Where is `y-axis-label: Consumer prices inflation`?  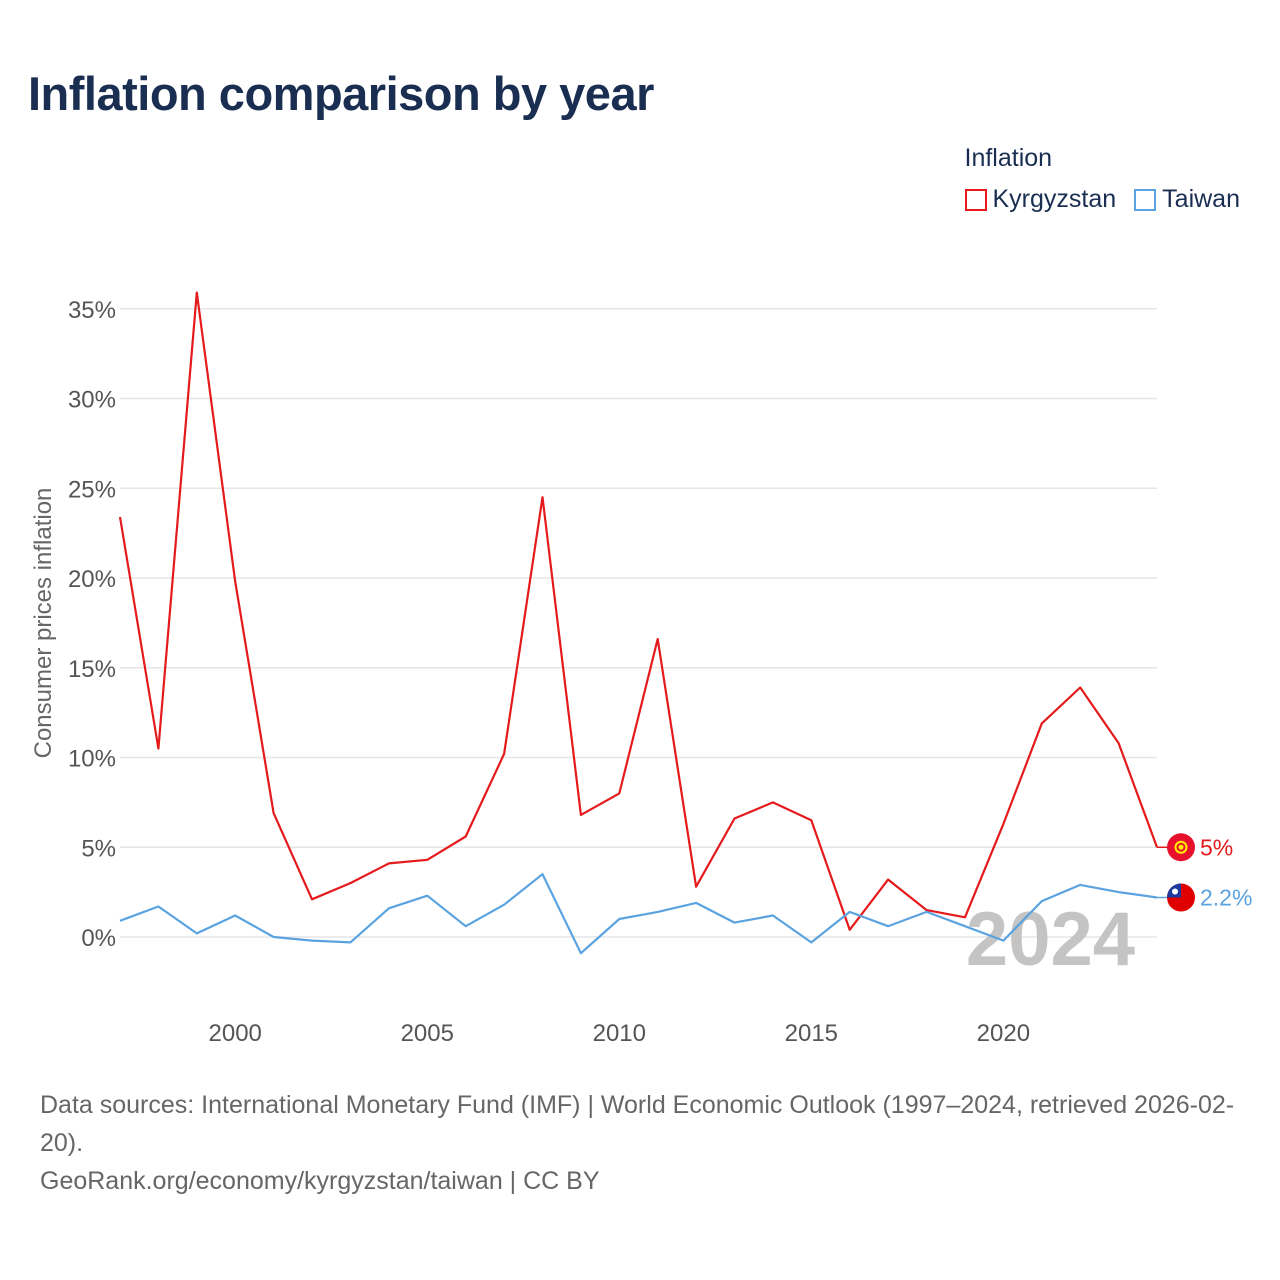
y-axis-label: Consumer prices inflation is located at coordinates (43, 623).